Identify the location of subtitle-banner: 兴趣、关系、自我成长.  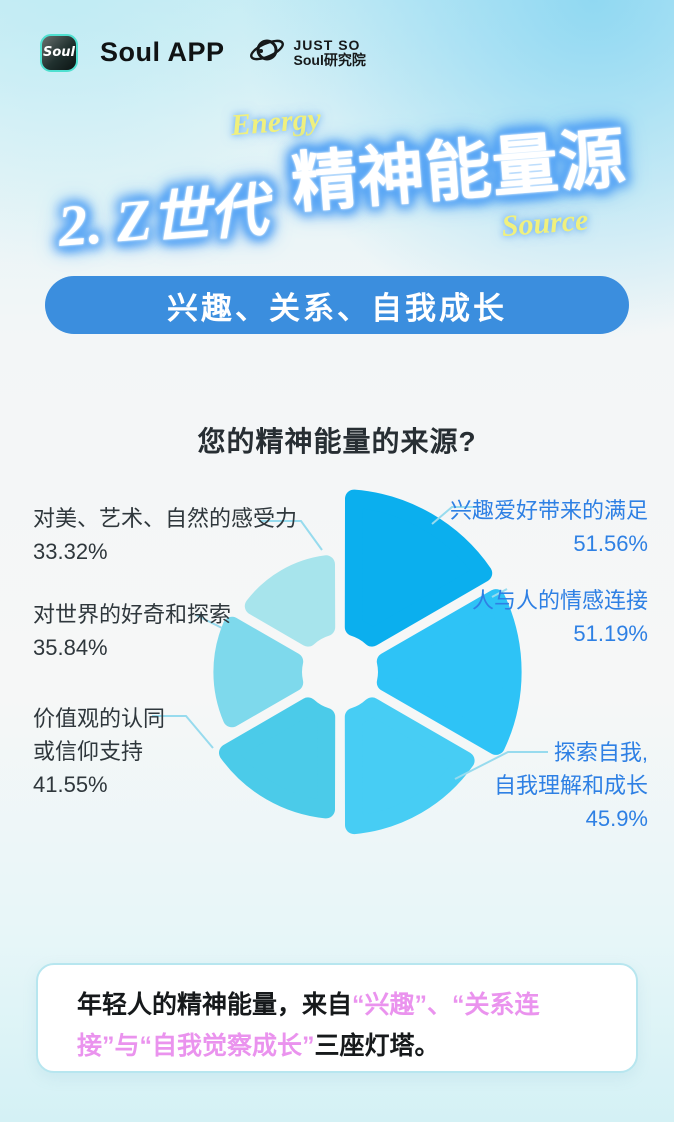
(337, 305).